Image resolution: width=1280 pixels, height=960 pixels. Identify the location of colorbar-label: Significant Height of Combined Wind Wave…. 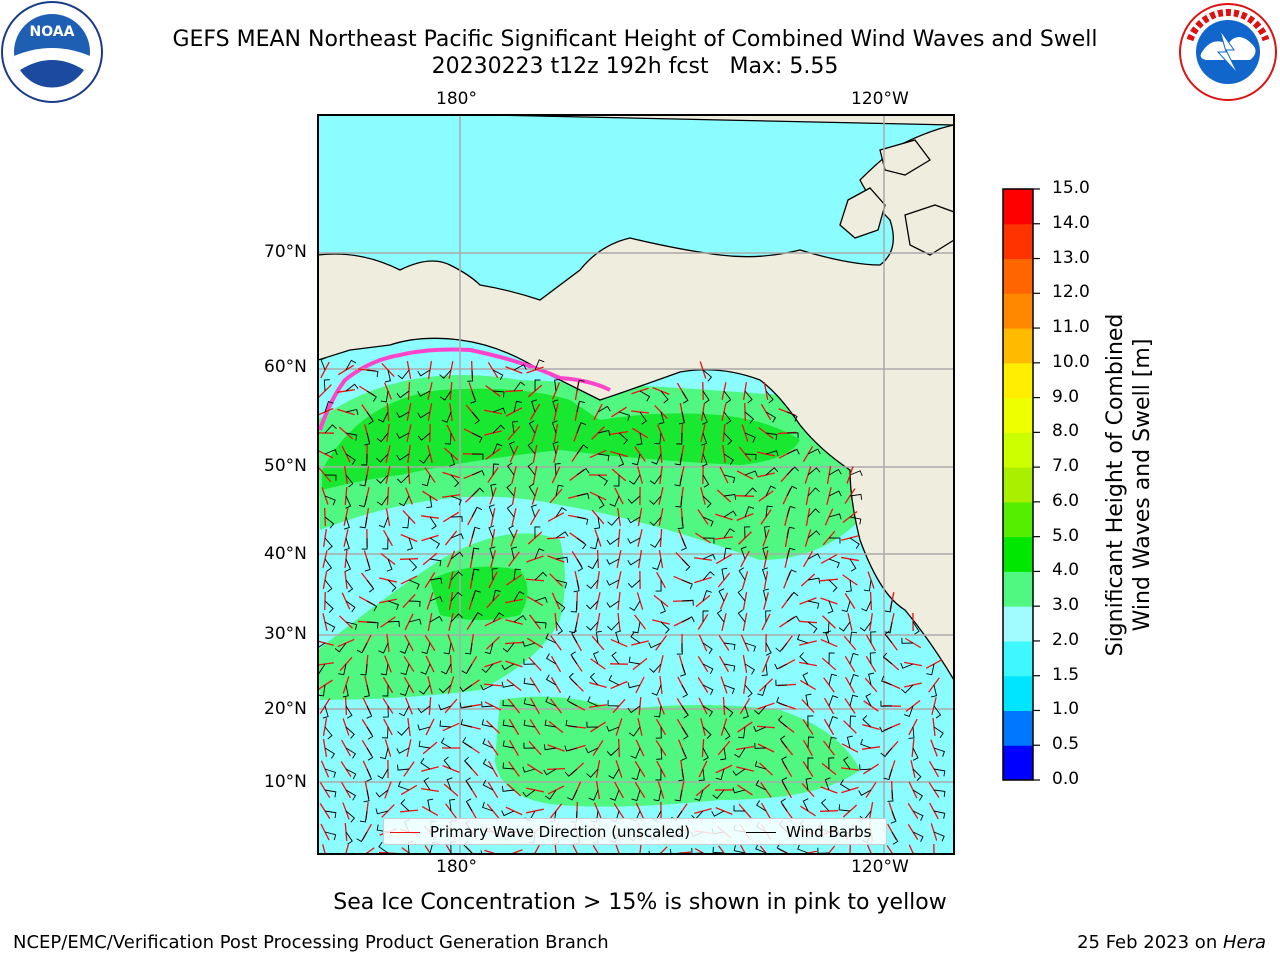
(1129, 485).